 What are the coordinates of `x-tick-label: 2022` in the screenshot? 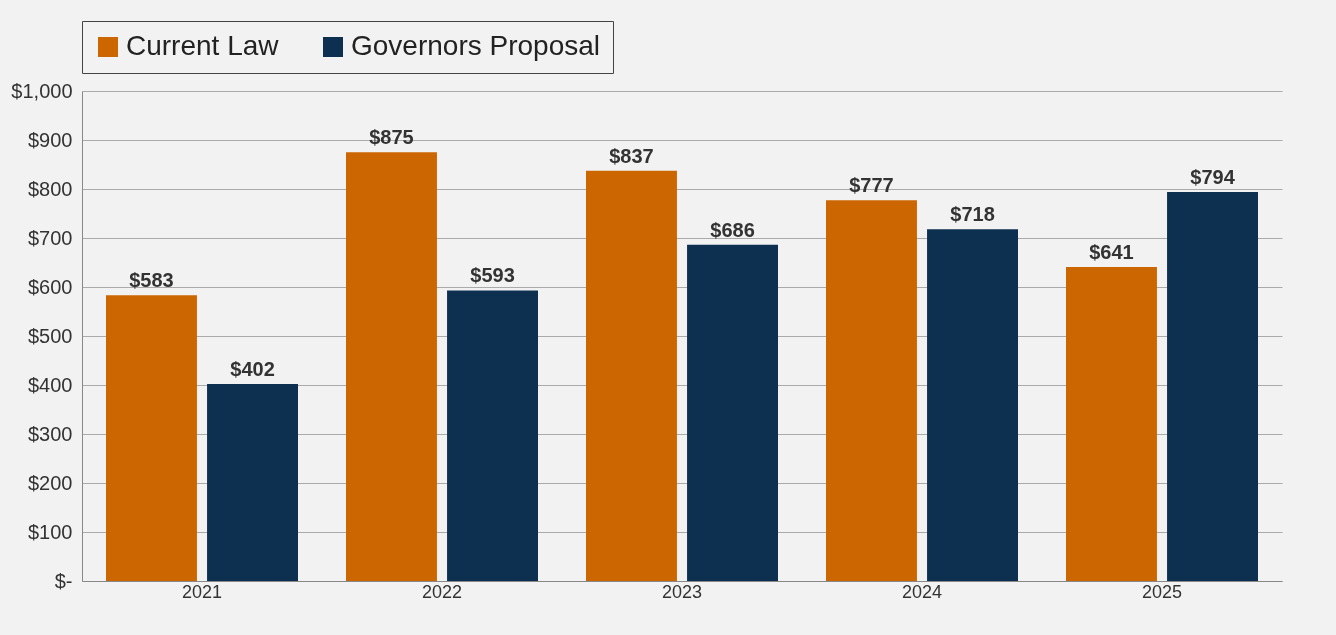 It's located at (442, 591).